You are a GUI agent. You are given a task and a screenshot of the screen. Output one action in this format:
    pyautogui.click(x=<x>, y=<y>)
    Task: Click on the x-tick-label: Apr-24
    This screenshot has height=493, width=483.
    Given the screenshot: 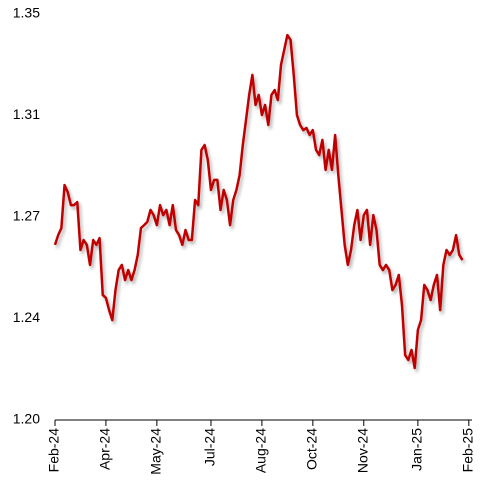 What is the action you would take?
    pyautogui.click(x=105, y=449)
    